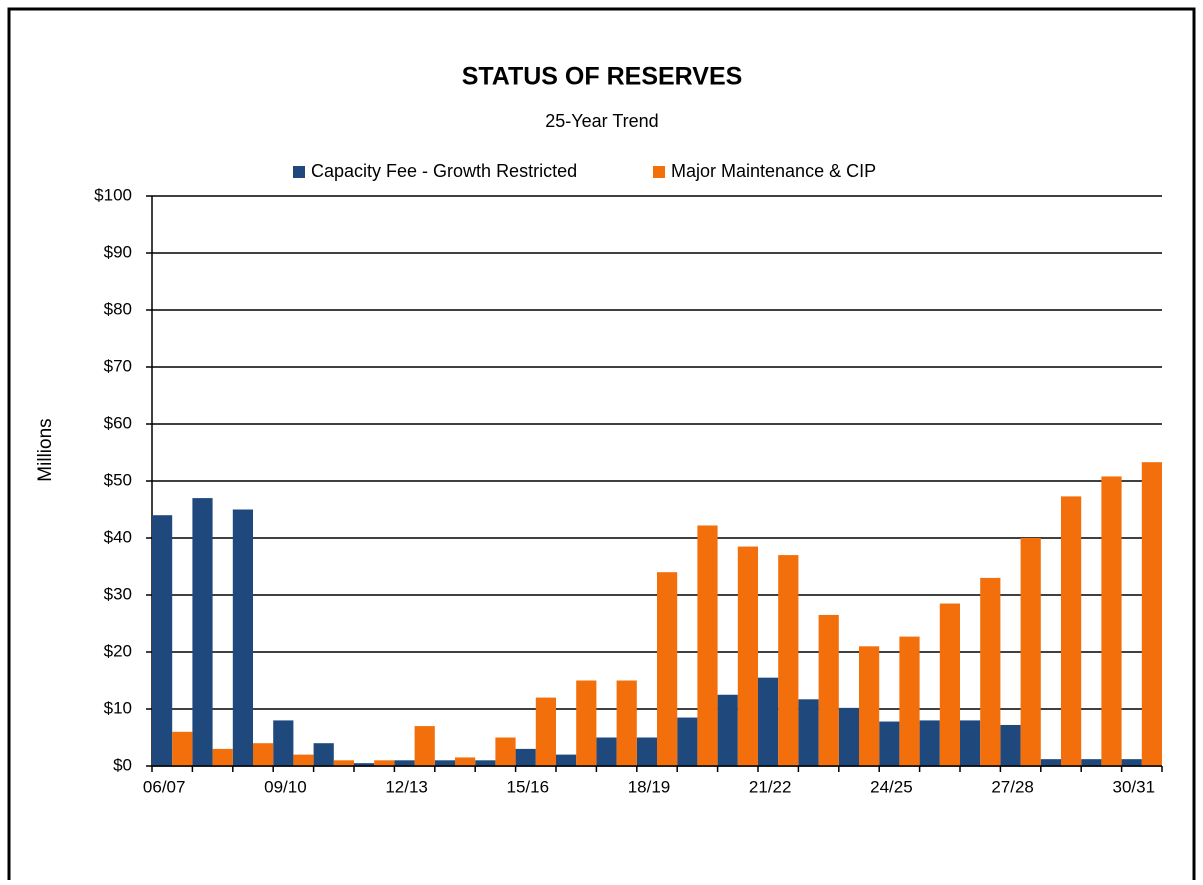 This screenshot has height=885, width=1203. What do you see at coordinates (118, 365) in the screenshot?
I see `y-tick-label: $70` at bounding box center [118, 365].